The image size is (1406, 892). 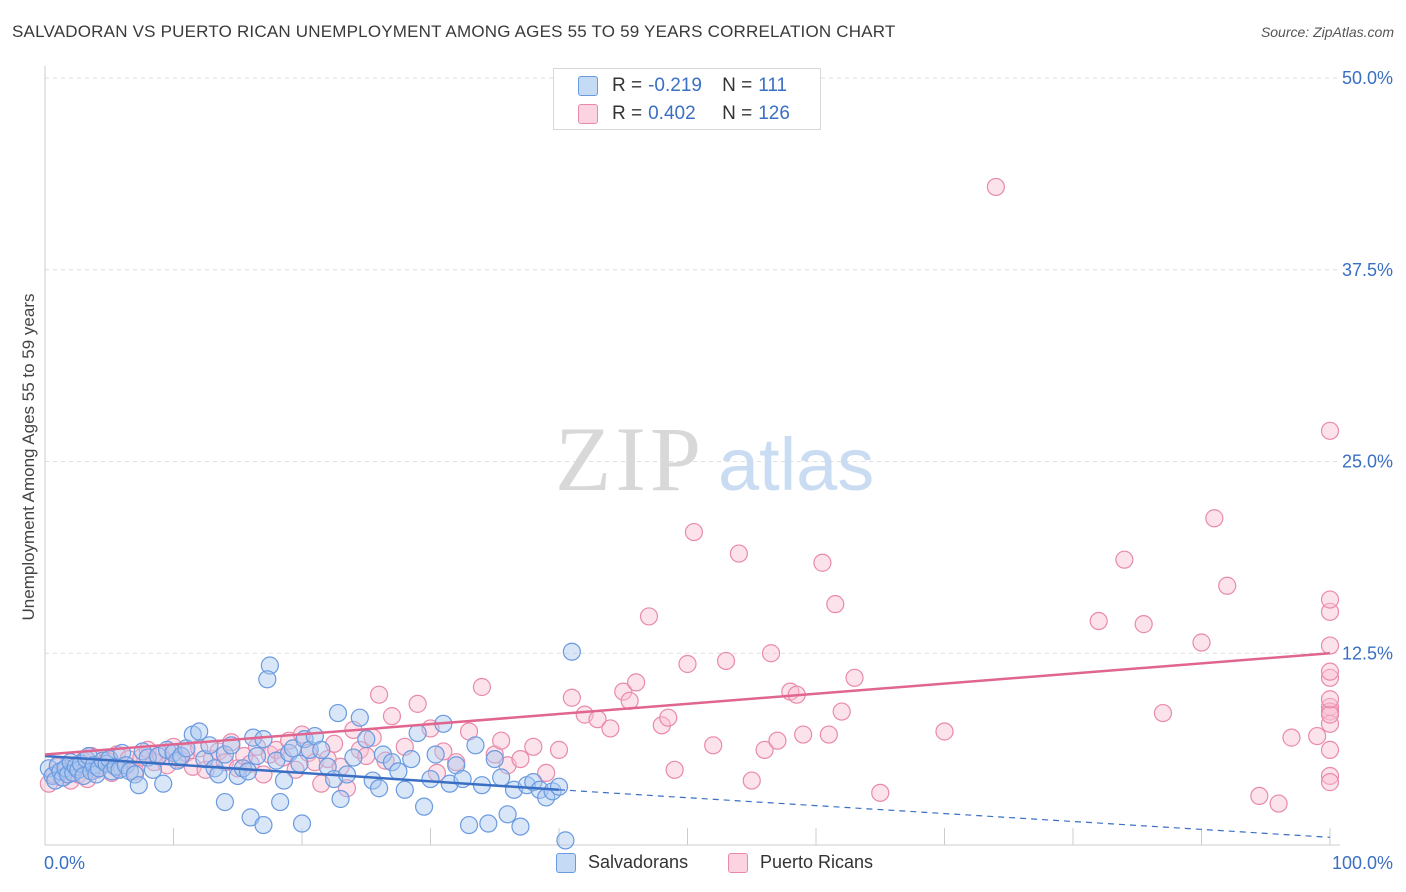 I want to click on legend-label-salvadorans: Salvadorans, so click(x=638, y=862).